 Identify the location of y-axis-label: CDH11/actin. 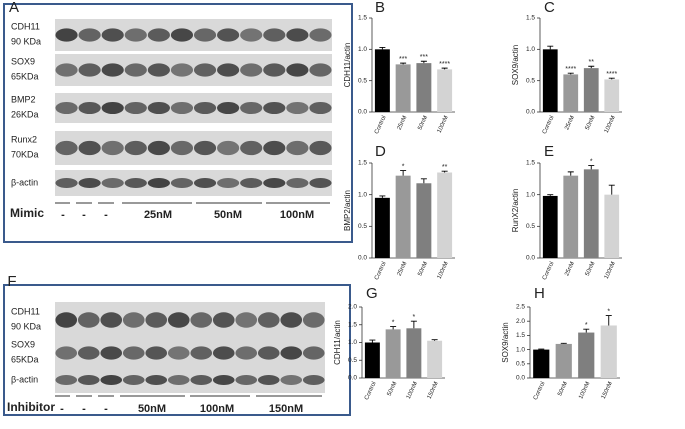
(347, 65).